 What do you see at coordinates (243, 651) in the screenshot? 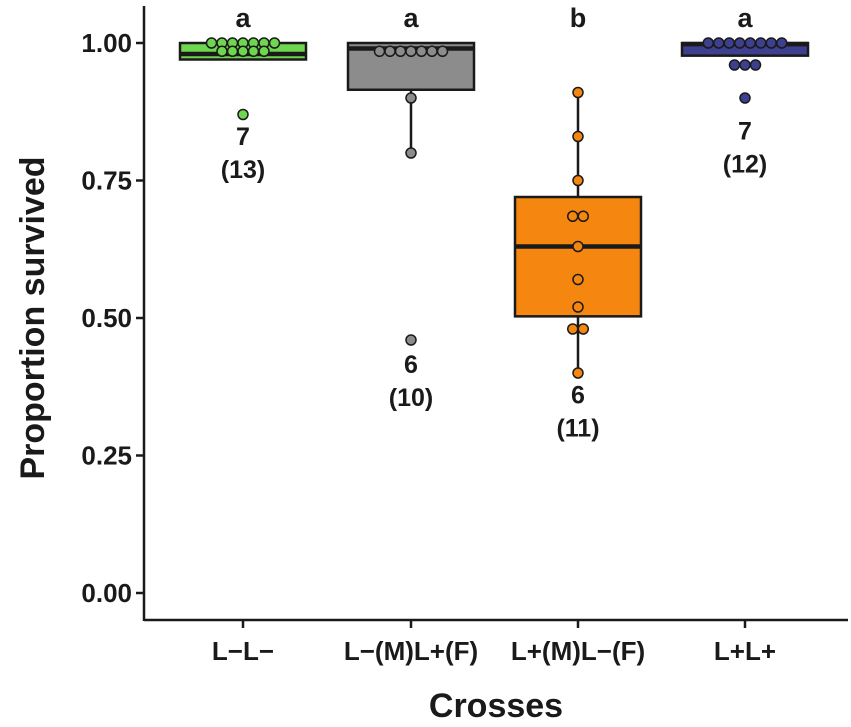
I see `x-tick-label: L−L−` at bounding box center [243, 651].